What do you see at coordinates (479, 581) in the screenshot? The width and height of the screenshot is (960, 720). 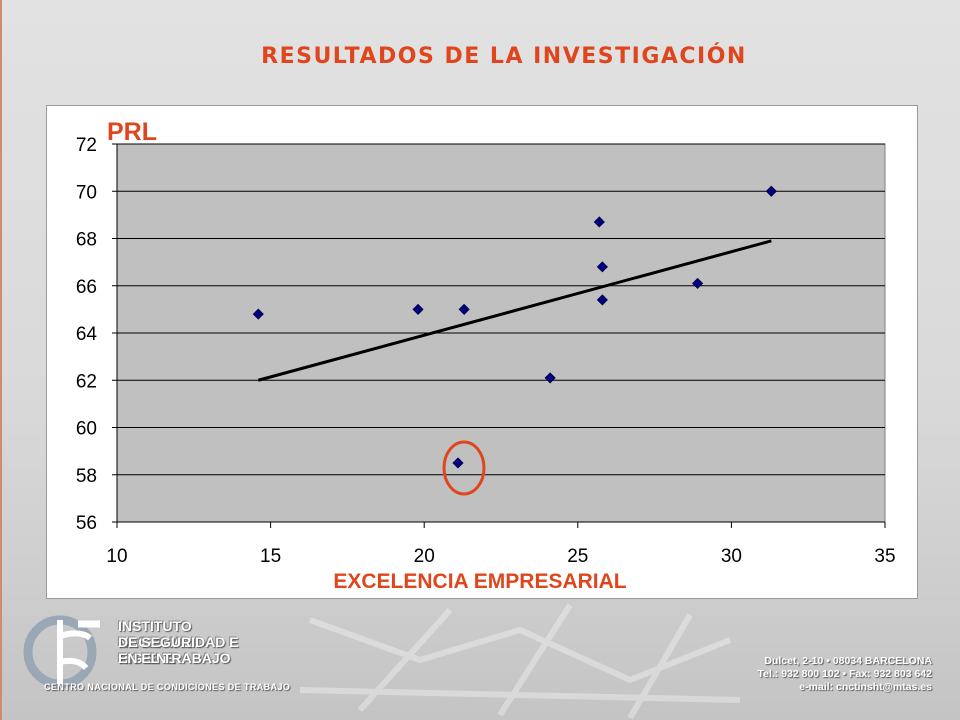 I see `x-axis-label: EXCELENCIA EMPRESARIAL` at bounding box center [479, 581].